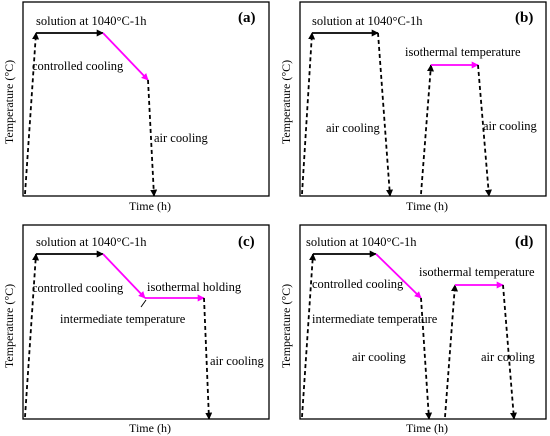 This screenshot has width=550, height=436. I want to click on panel-a-ylabel: Temperature (°C), so click(9, 102).